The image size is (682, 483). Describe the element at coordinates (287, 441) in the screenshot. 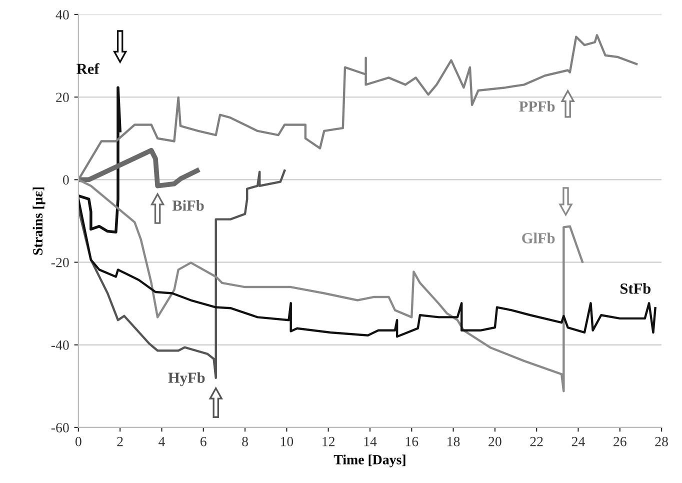

I see `x-tick-label: 10` at that location.